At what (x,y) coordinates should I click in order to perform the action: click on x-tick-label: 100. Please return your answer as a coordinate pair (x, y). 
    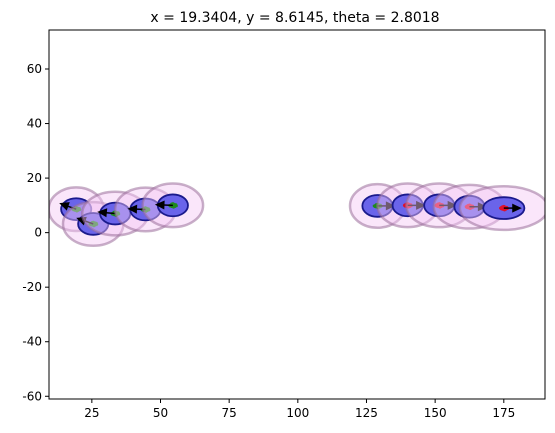
    Looking at the image, I should click on (297, 413).